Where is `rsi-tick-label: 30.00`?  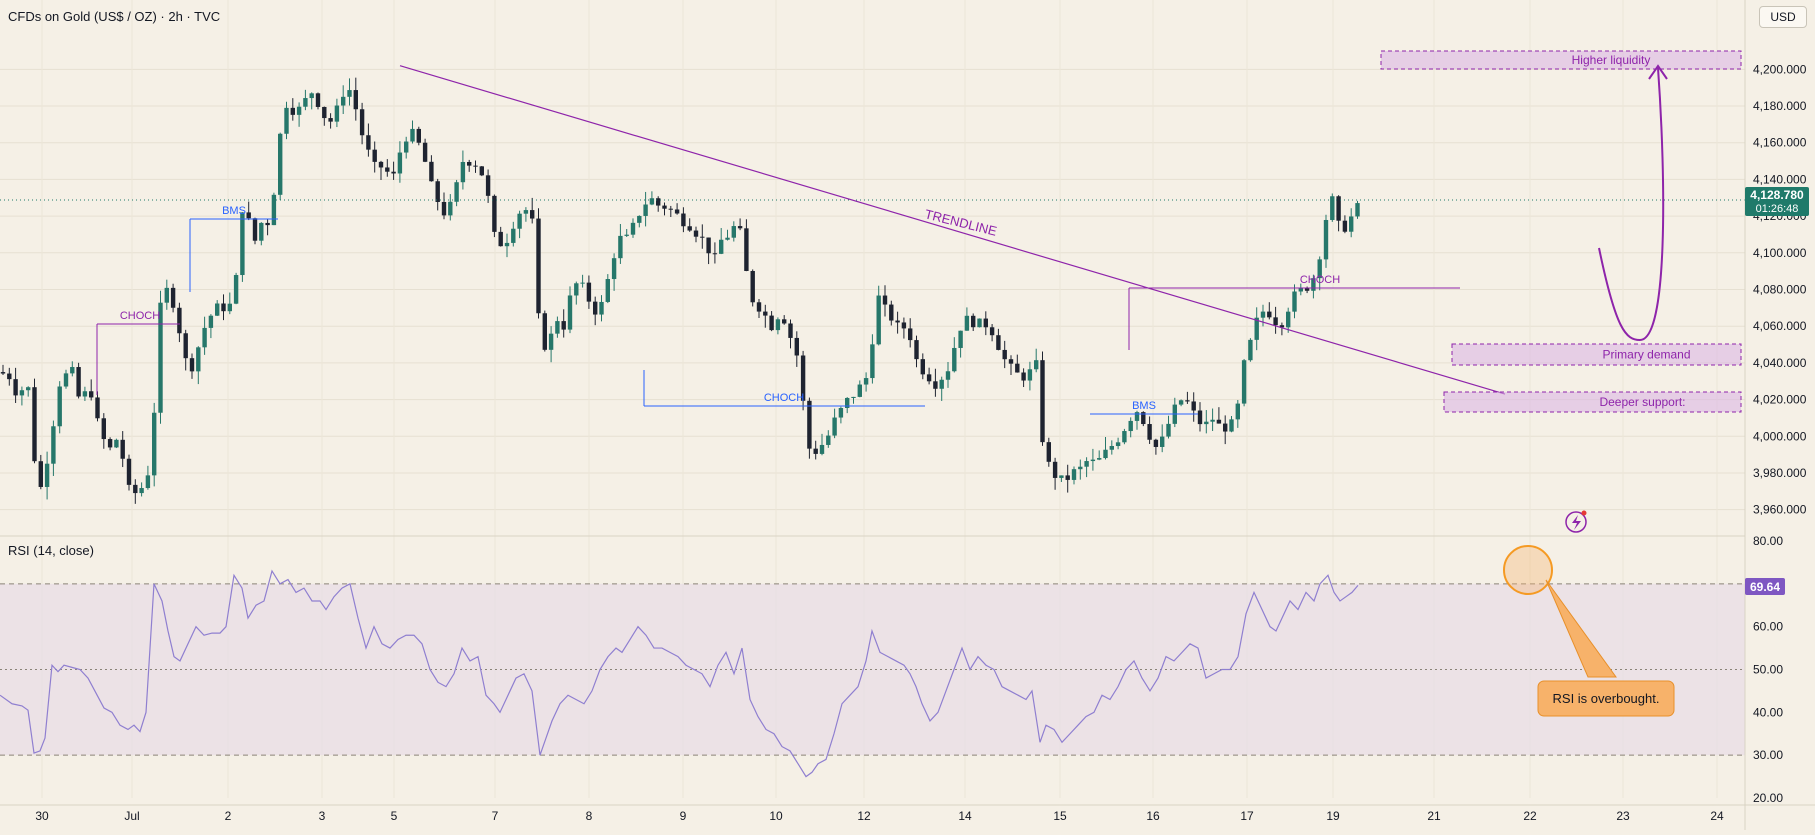
rsi-tick-label: 30.00 is located at coordinates (1768, 755).